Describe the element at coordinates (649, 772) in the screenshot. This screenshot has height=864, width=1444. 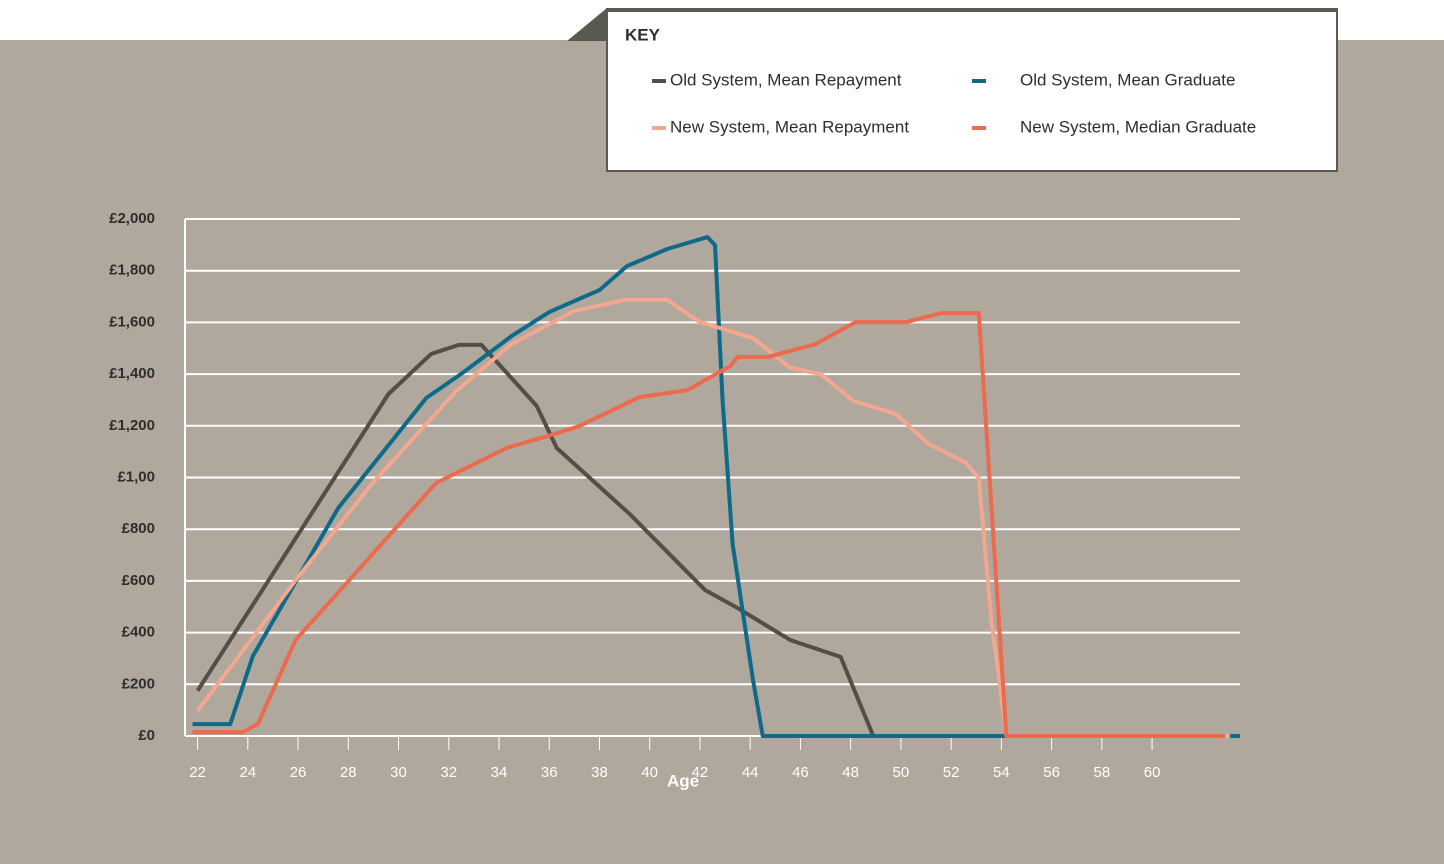
I see `x-tick-label: 40` at that location.